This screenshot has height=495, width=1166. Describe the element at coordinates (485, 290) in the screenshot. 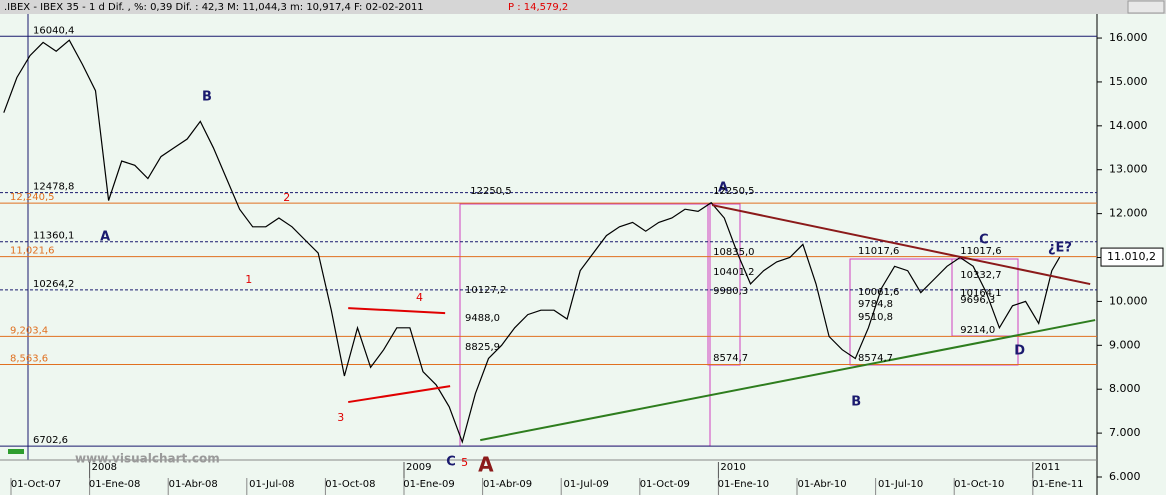

I see `annotation: 10127,2` at that location.